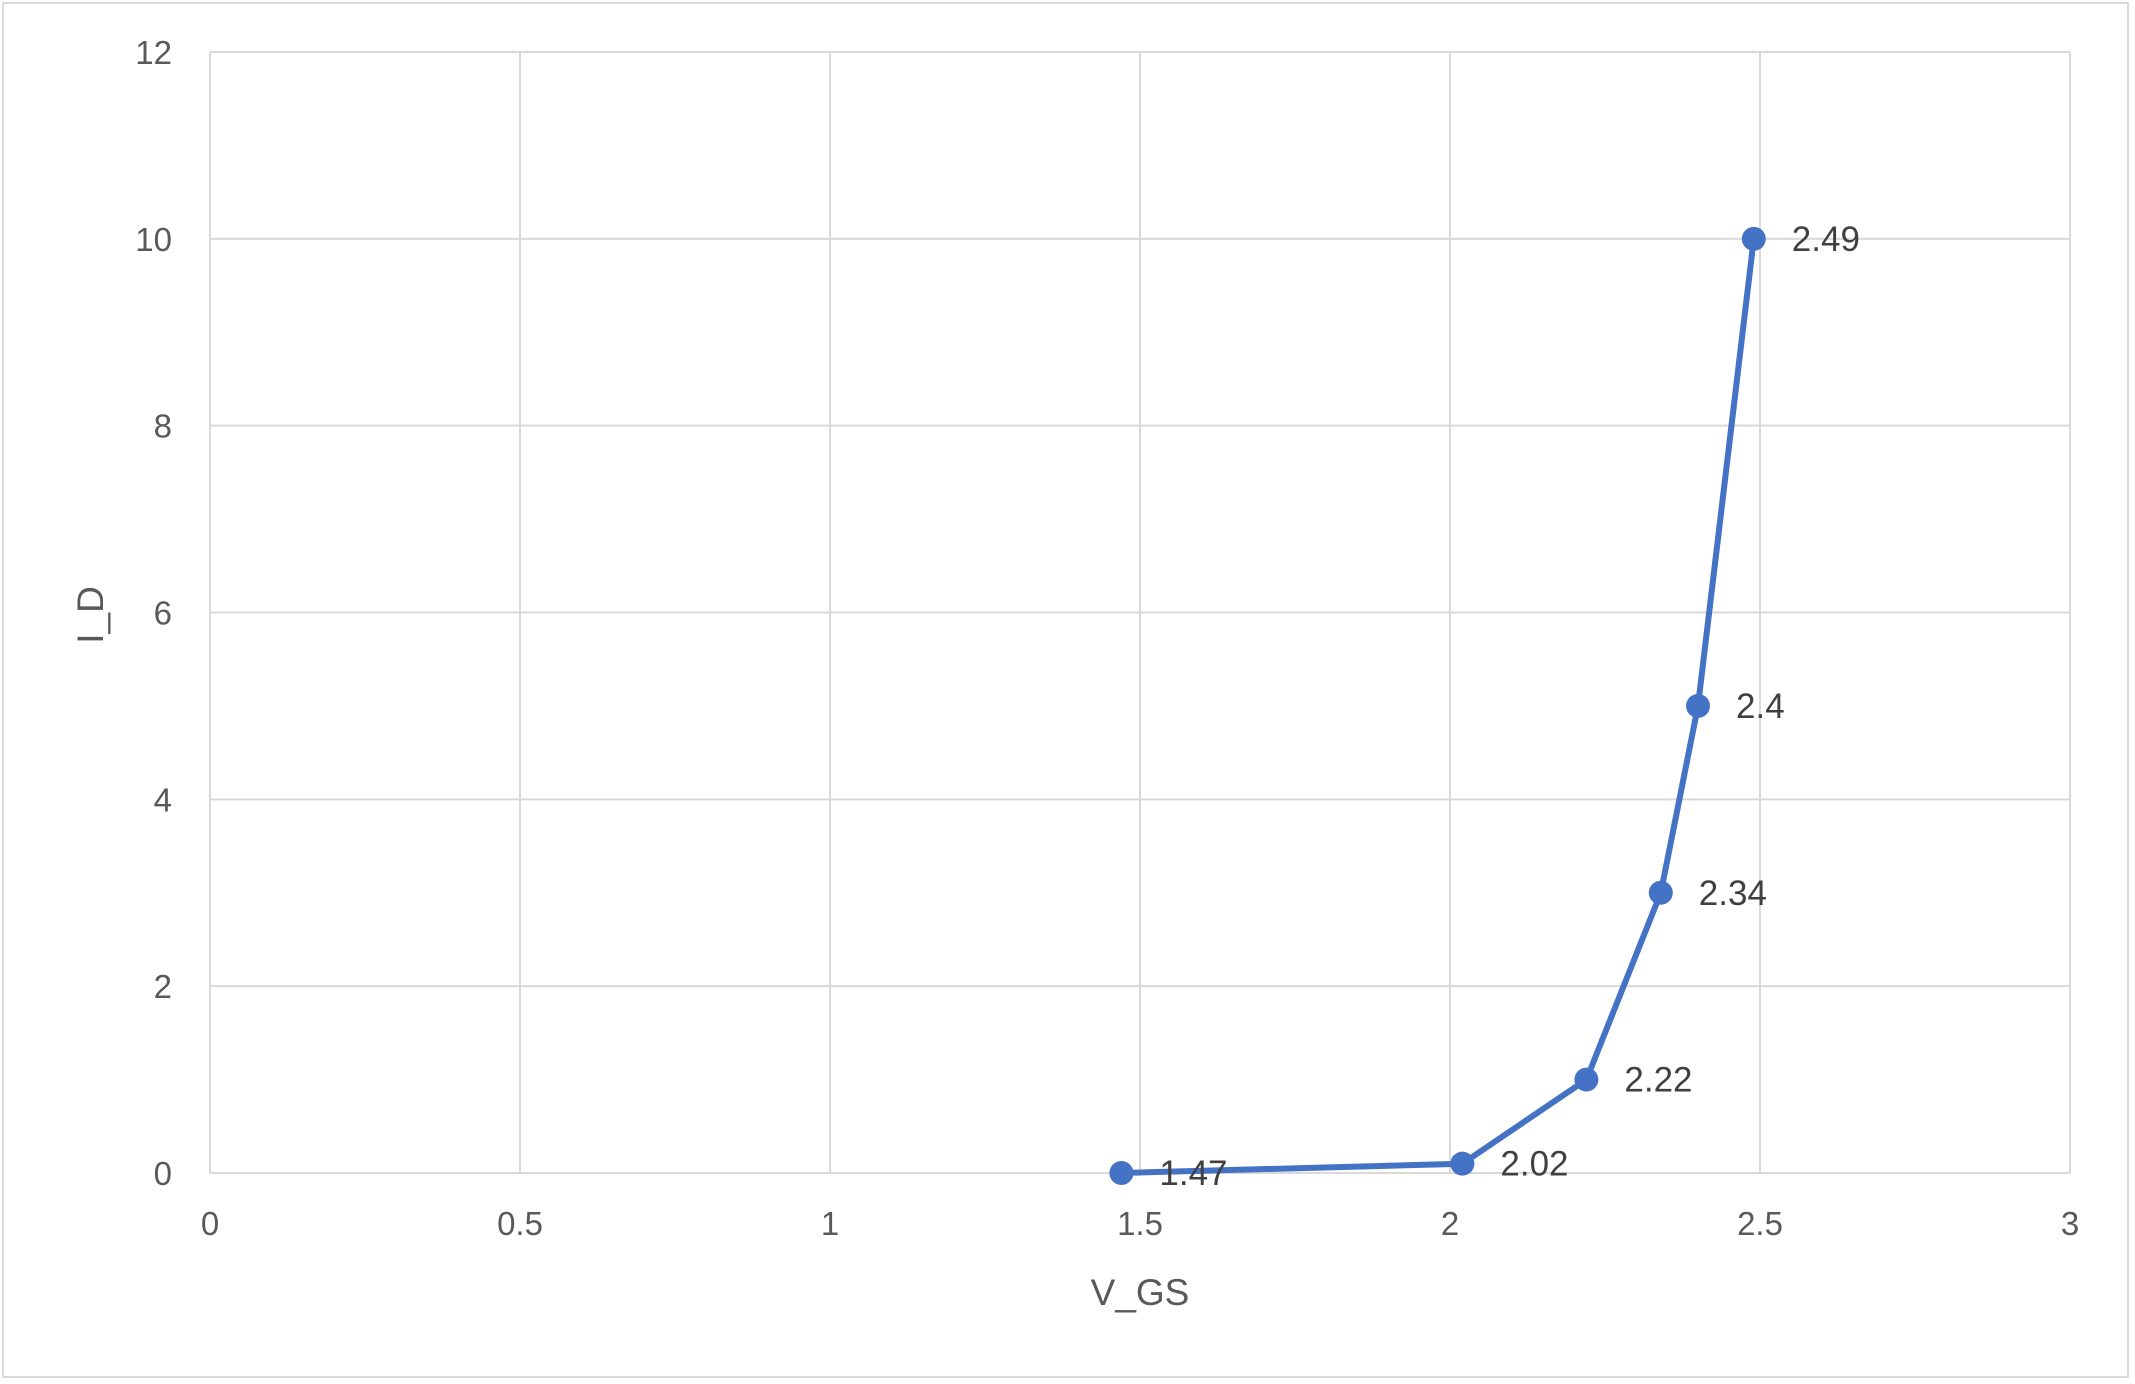  What do you see at coordinates (1760, 1223) in the screenshot?
I see `x-tick-label: 2.5` at bounding box center [1760, 1223].